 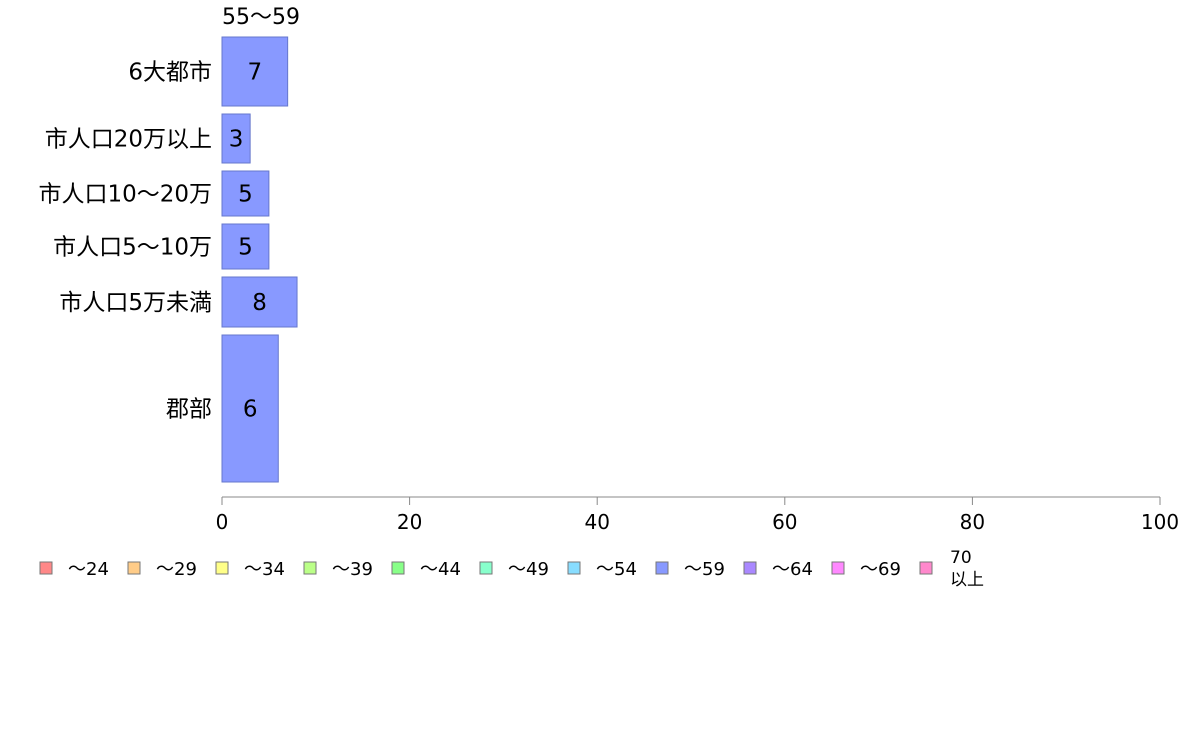 I want to click on bar-value-label: 3, so click(x=236, y=140).